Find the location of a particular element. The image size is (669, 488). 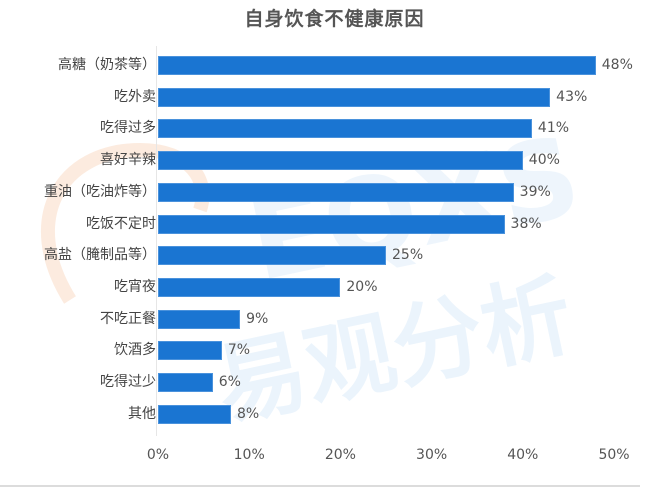

value-label: 41% is located at coordinates (553, 128).